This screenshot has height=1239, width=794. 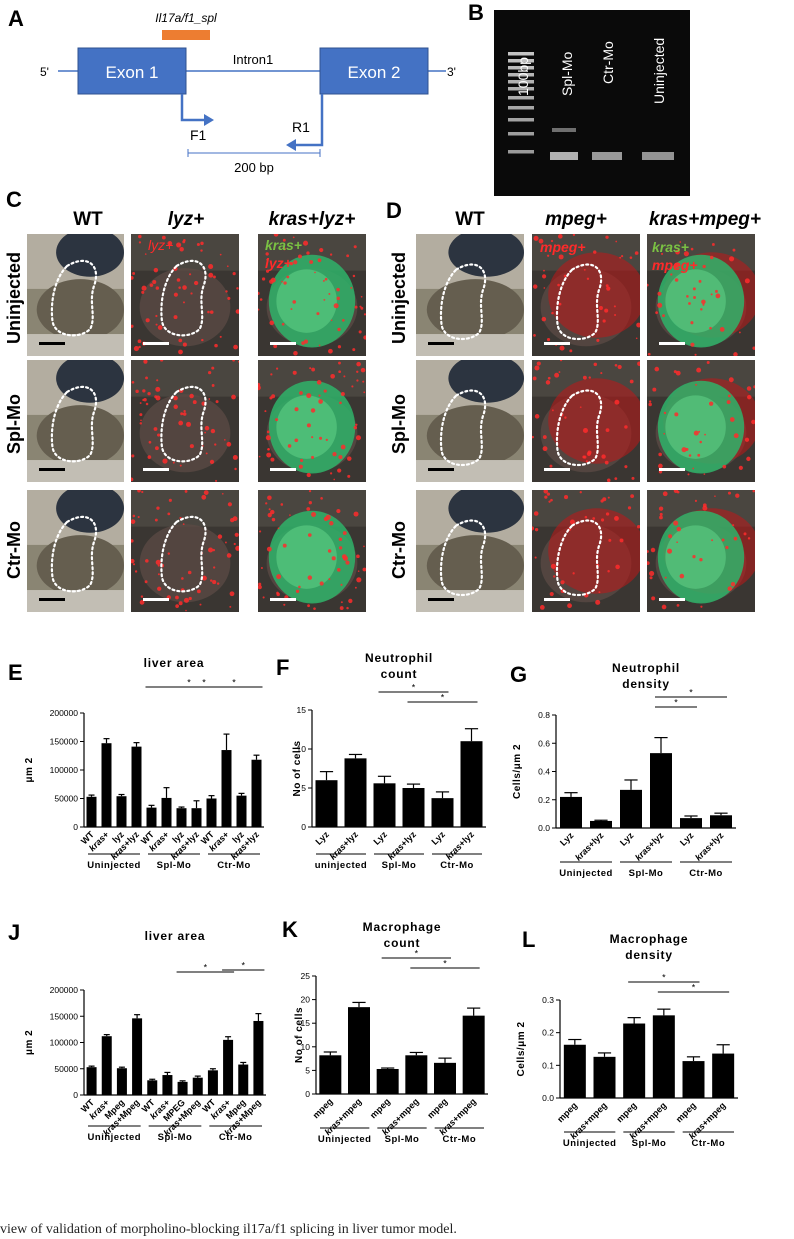 What do you see at coordinates (441, 469) in the screenshot?
I see `d-scale-bar-r1-c0` at bounding box center [441, 469].